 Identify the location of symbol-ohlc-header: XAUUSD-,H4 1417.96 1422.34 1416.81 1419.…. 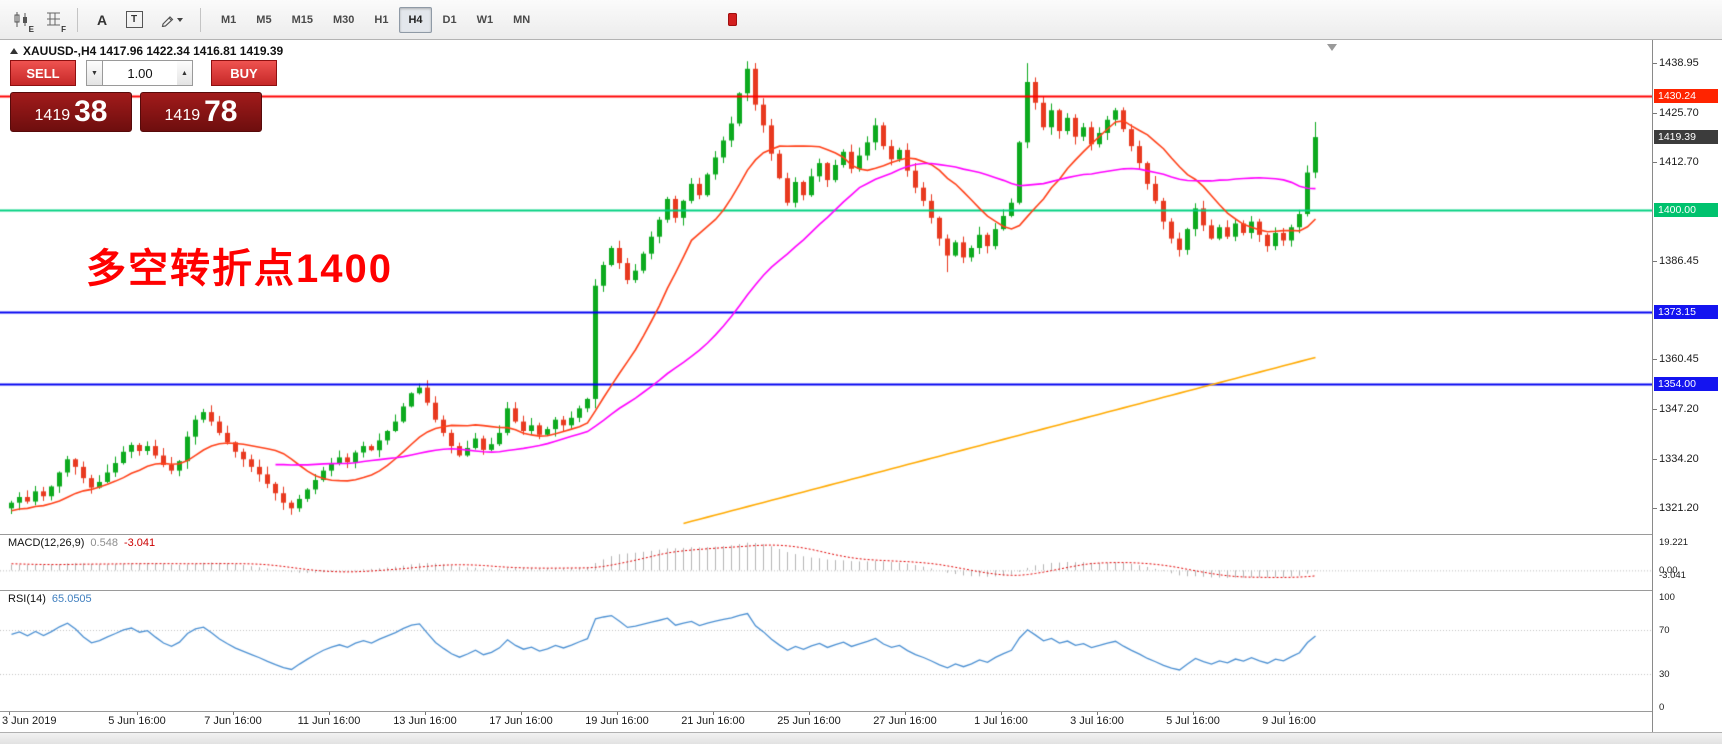
(146, 51).